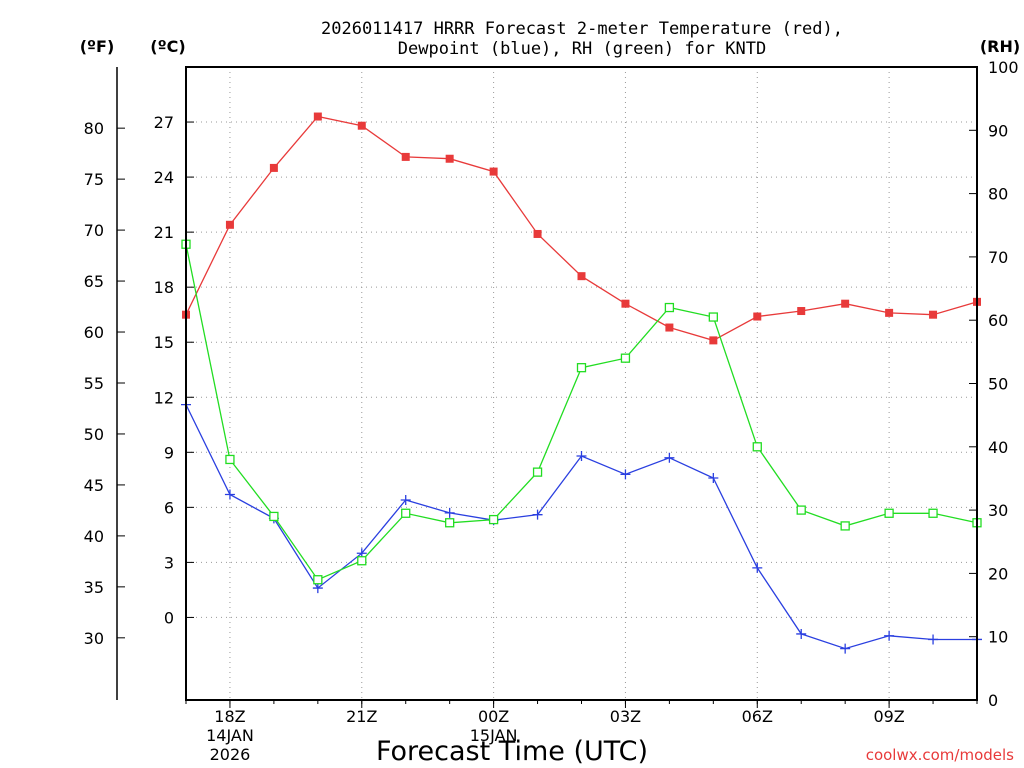 The height and width of the screenshot is (768, 1024). What do you see at coordinates (169, 507) in the screenshot?
I see `celsius-tick-label: 6` at bounding box center [169, 507].